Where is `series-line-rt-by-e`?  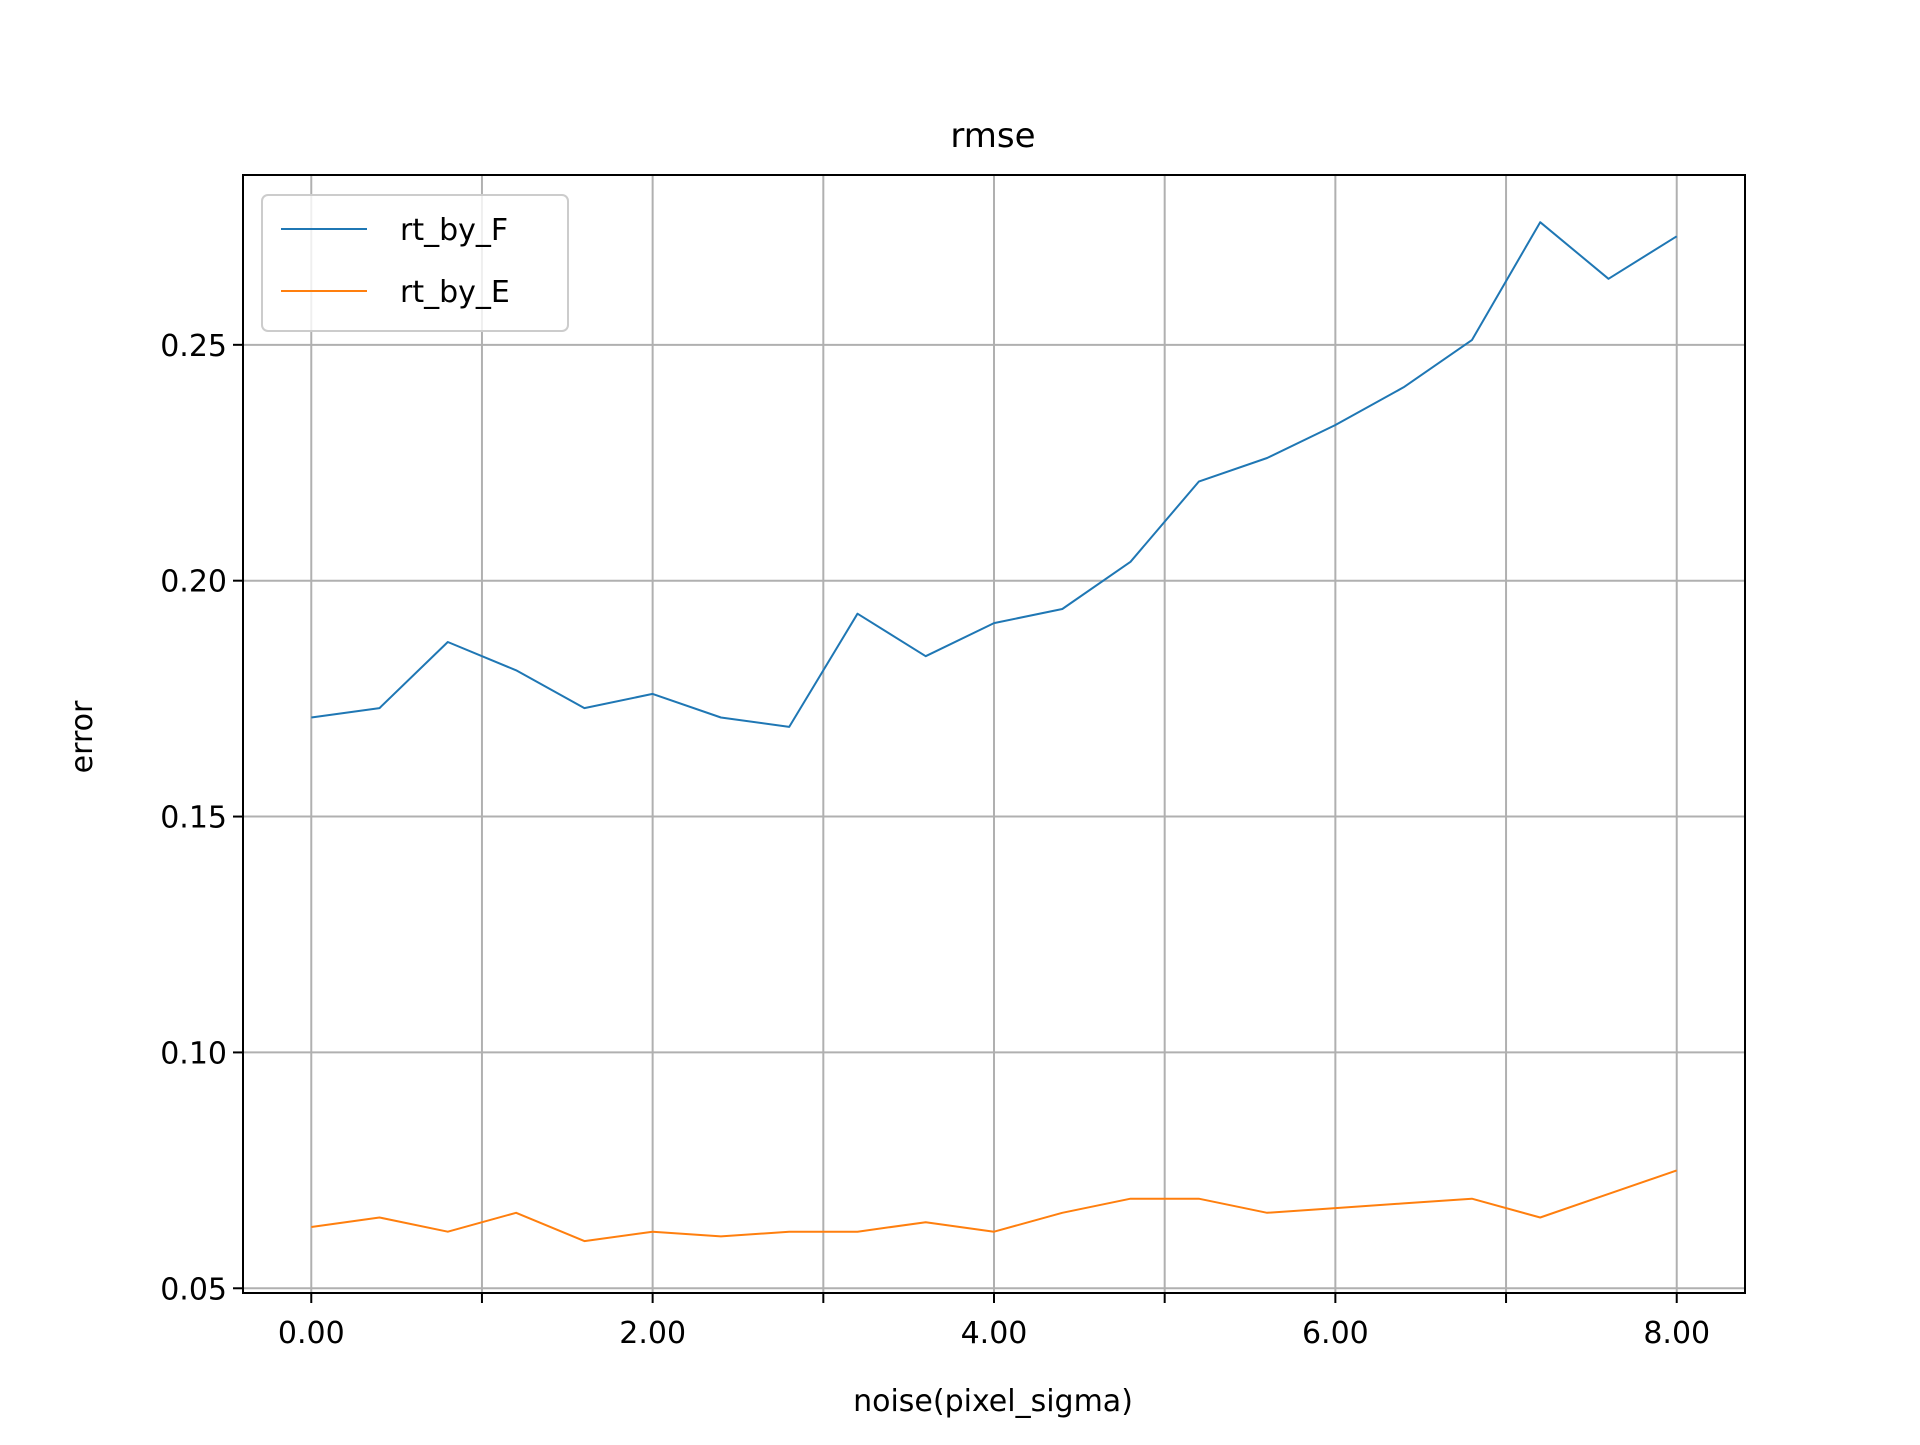 series-line-rt-by-e is located at coordinates (994, 1206).